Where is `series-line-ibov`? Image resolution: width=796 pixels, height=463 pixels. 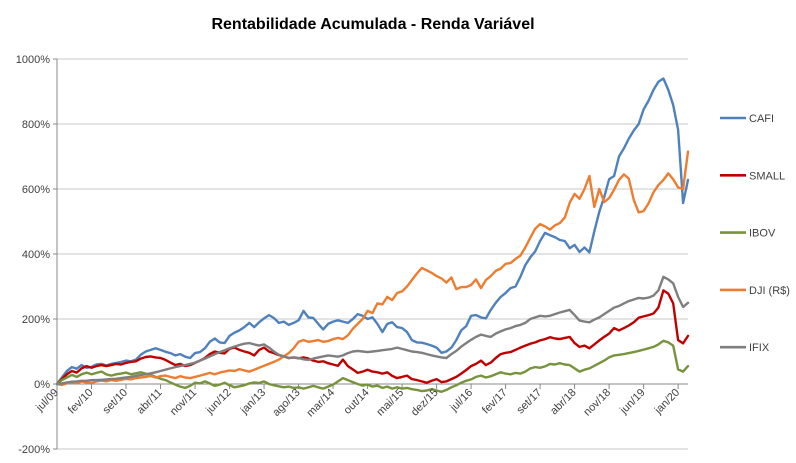 series-line-ibov is located at coordinates (372, 366).